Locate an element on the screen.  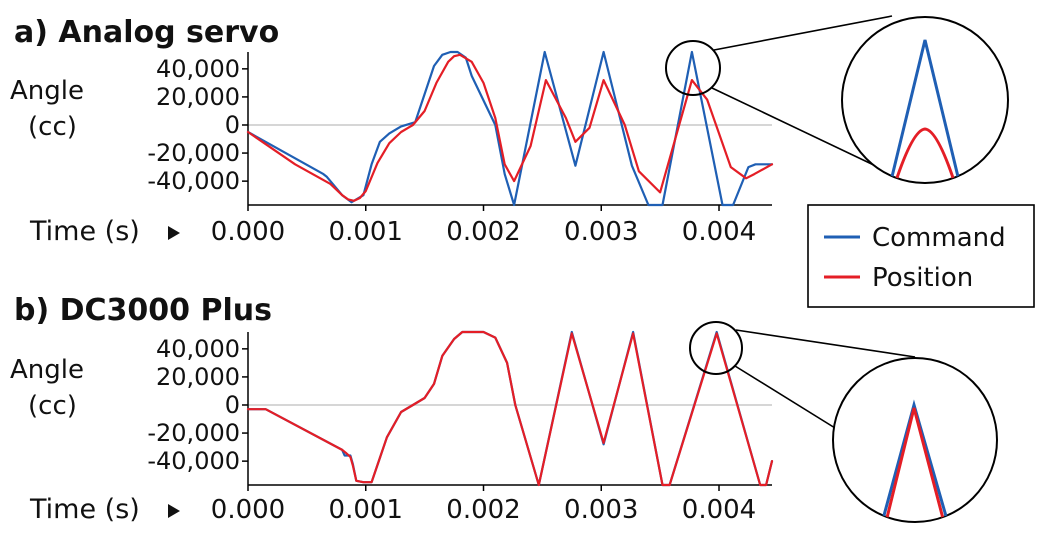
panel-a-ytick-label: -40,000 is located at coordinates (193, 181).